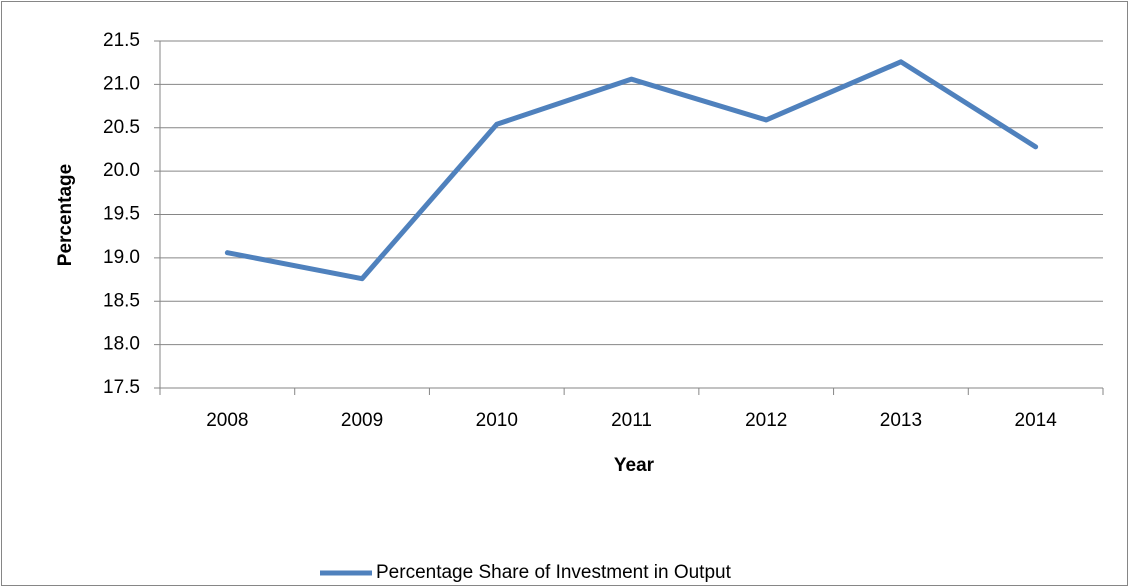 The image size is (1130, 588). Describe the element at coordinates (121, 83) in the screenshot. I see `y-tick-label: 21.0` at that location.